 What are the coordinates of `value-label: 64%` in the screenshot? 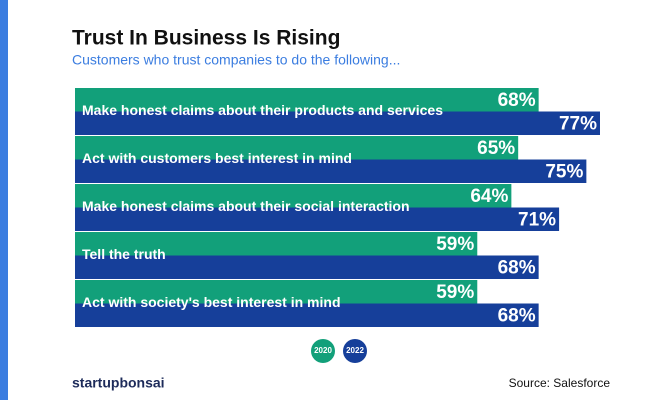 It's located at (489, 196).